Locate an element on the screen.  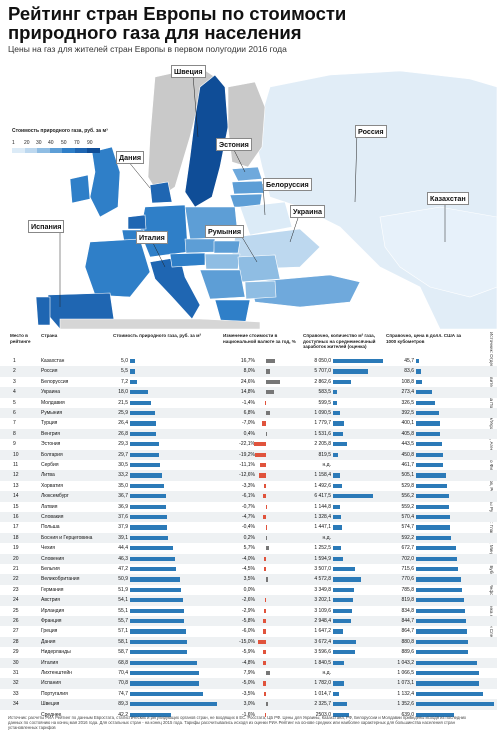
table-row: 22 Великобритания 50,9 3,5% 4 572,8 770,6 is located at coordinates (248, 579).